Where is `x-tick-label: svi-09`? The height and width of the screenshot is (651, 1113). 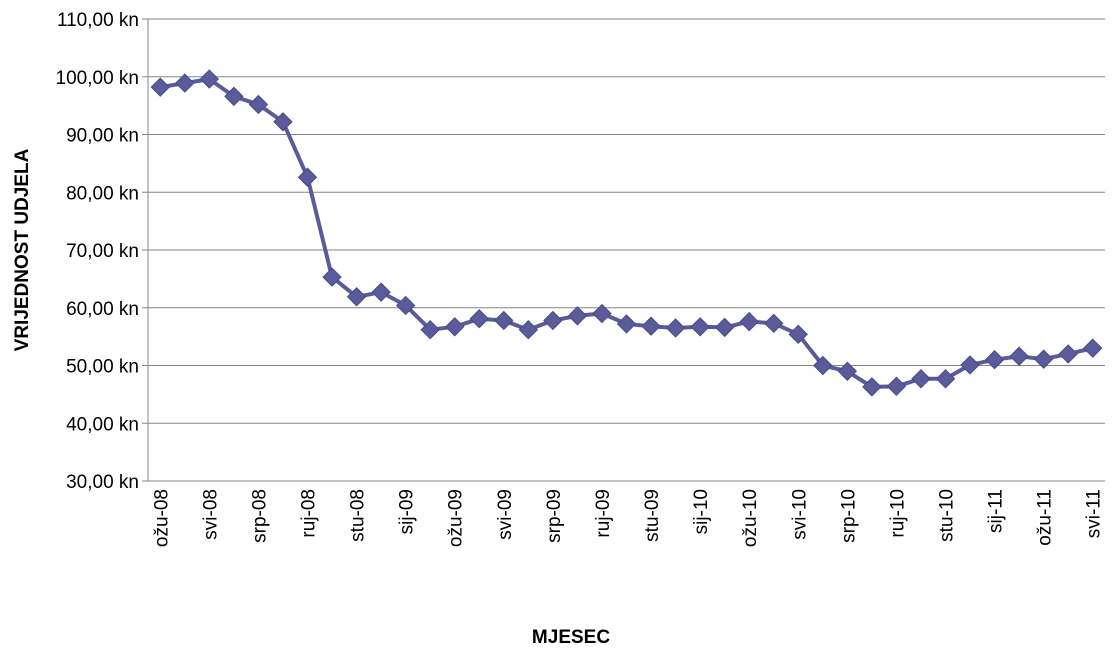
x-tick-label: svi-09 is located at coordinates (505, 514).